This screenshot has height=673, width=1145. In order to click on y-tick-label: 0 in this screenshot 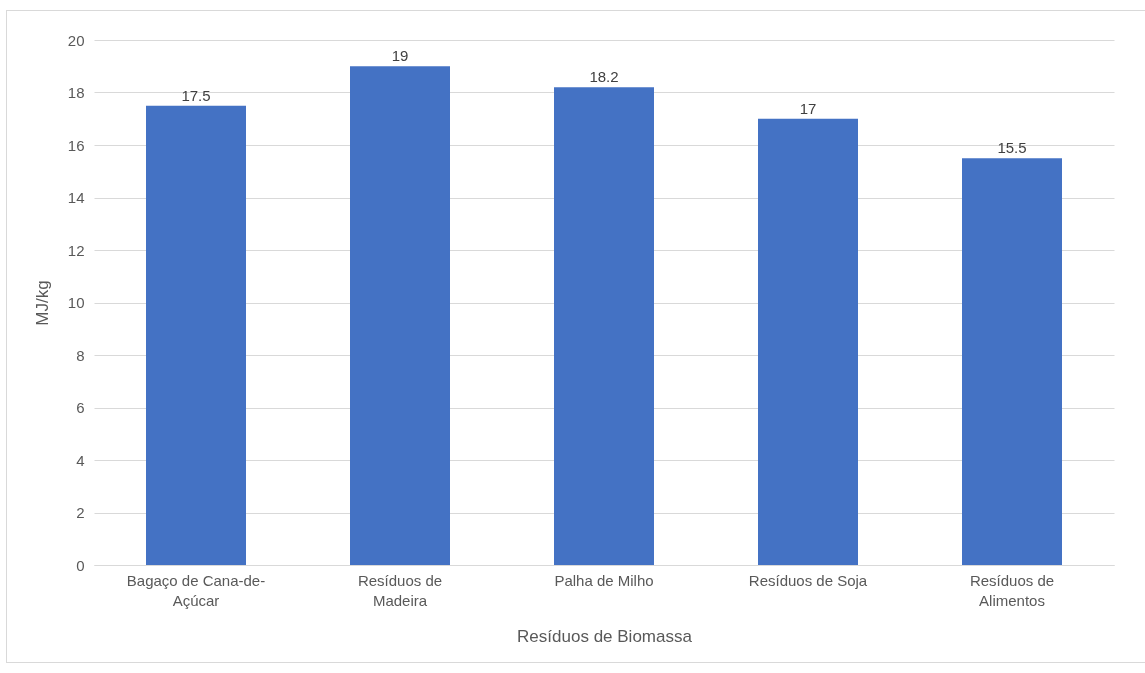, I will do `click(80, 565)`.